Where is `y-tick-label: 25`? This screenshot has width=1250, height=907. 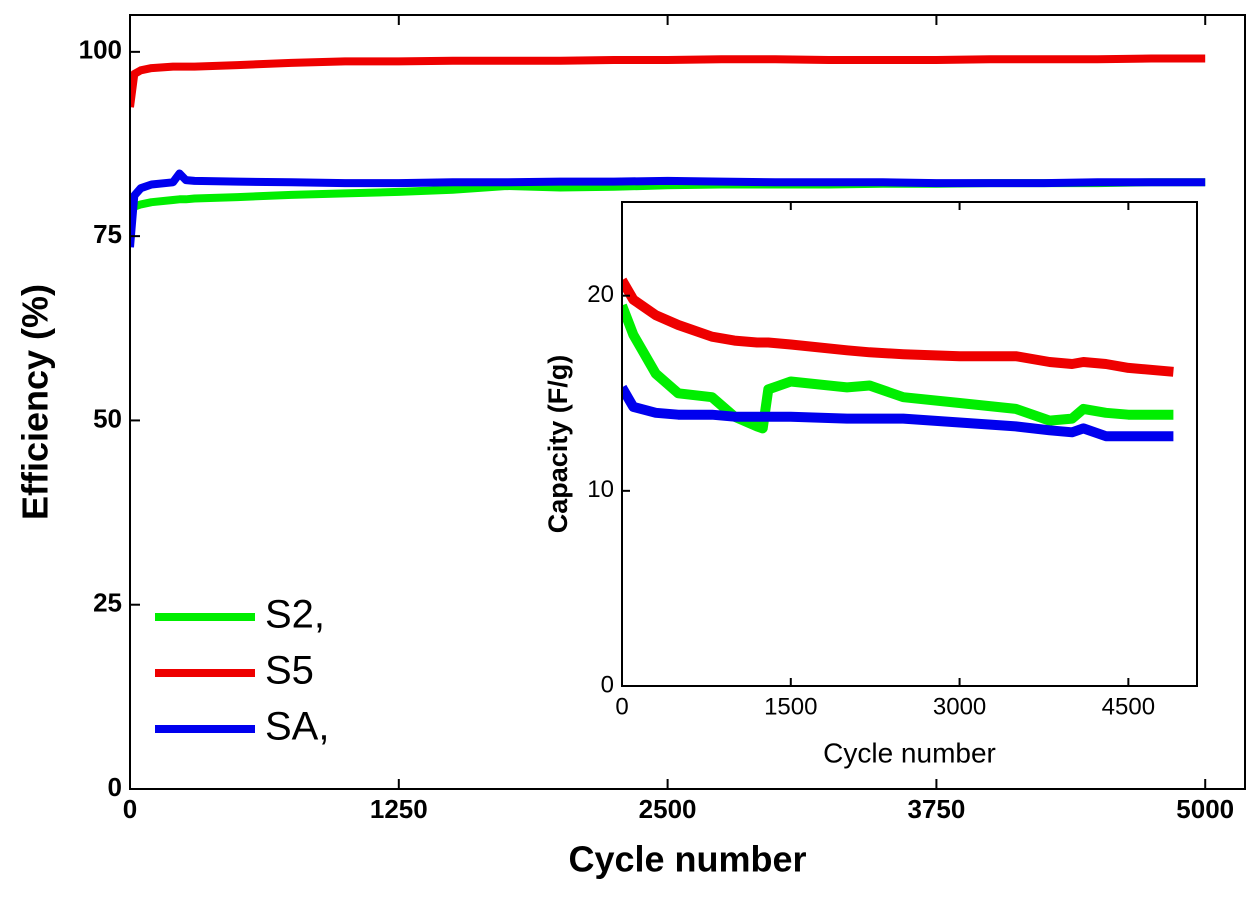 y-tick-label: 25 is located at coordinates (107, 603).